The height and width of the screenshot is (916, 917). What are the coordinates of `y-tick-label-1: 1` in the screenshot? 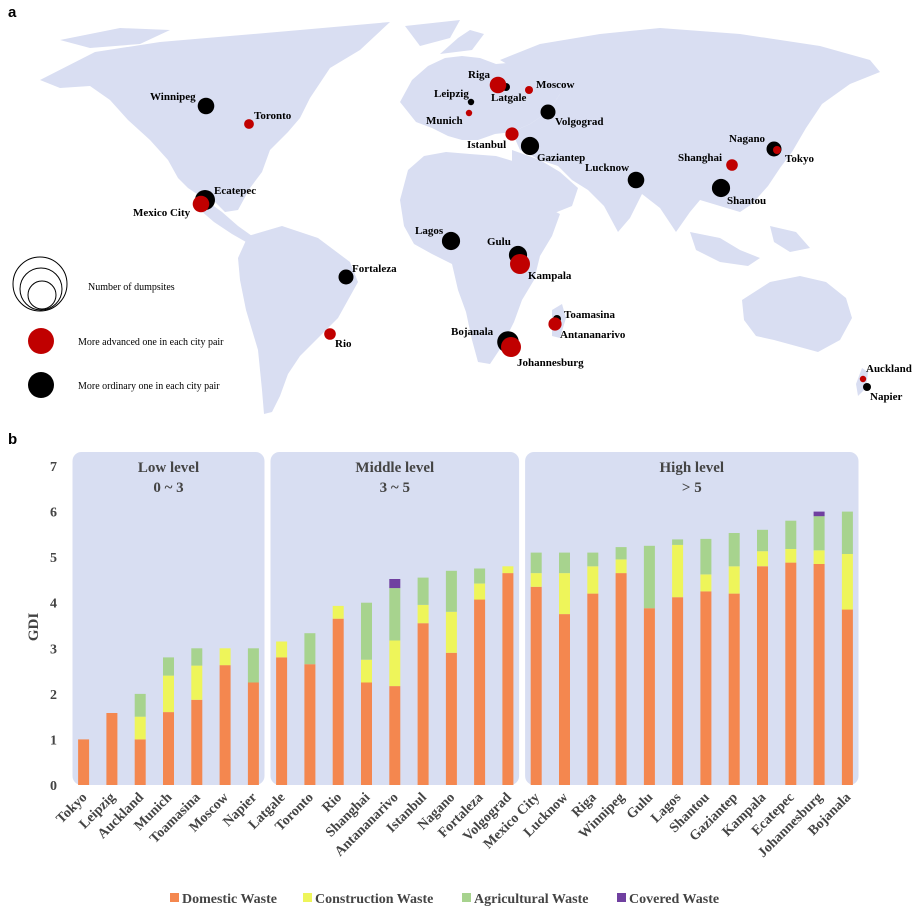 It's located at (53, 740).